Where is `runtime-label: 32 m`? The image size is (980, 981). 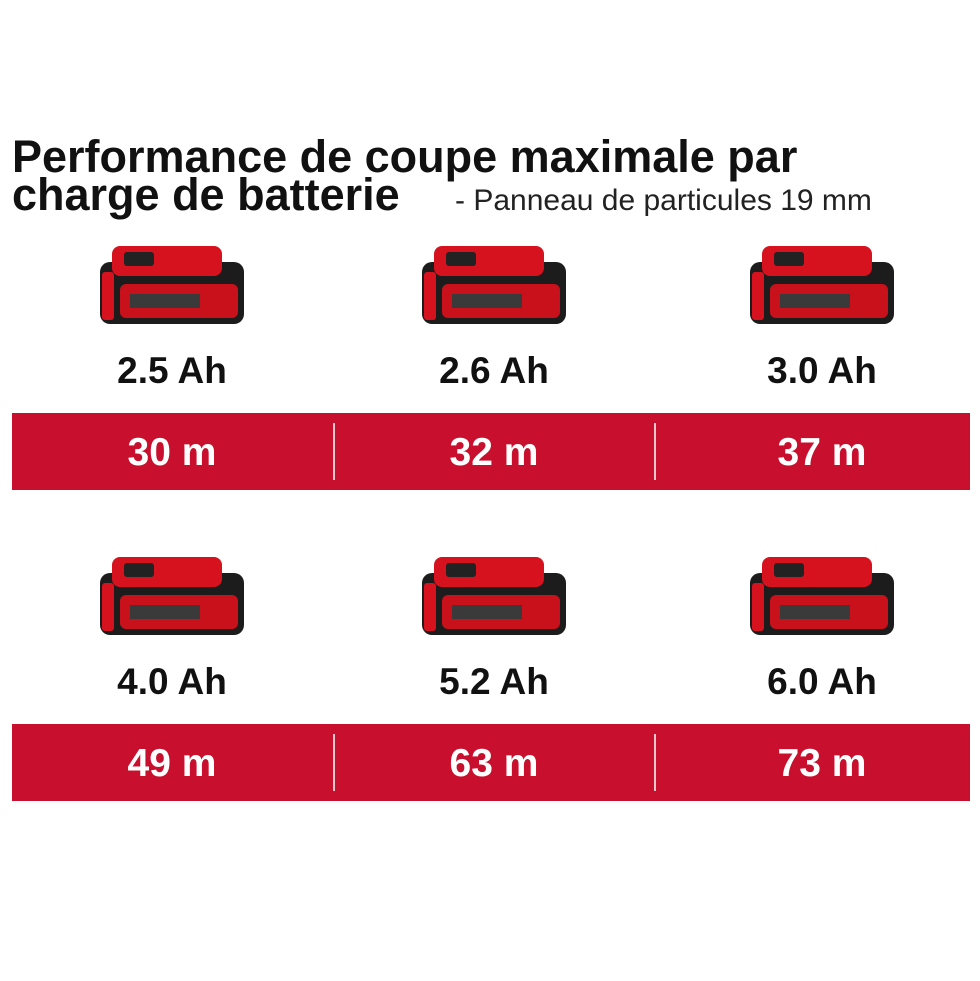 runtime-label: 32 m is located at coordinates (494, 452).